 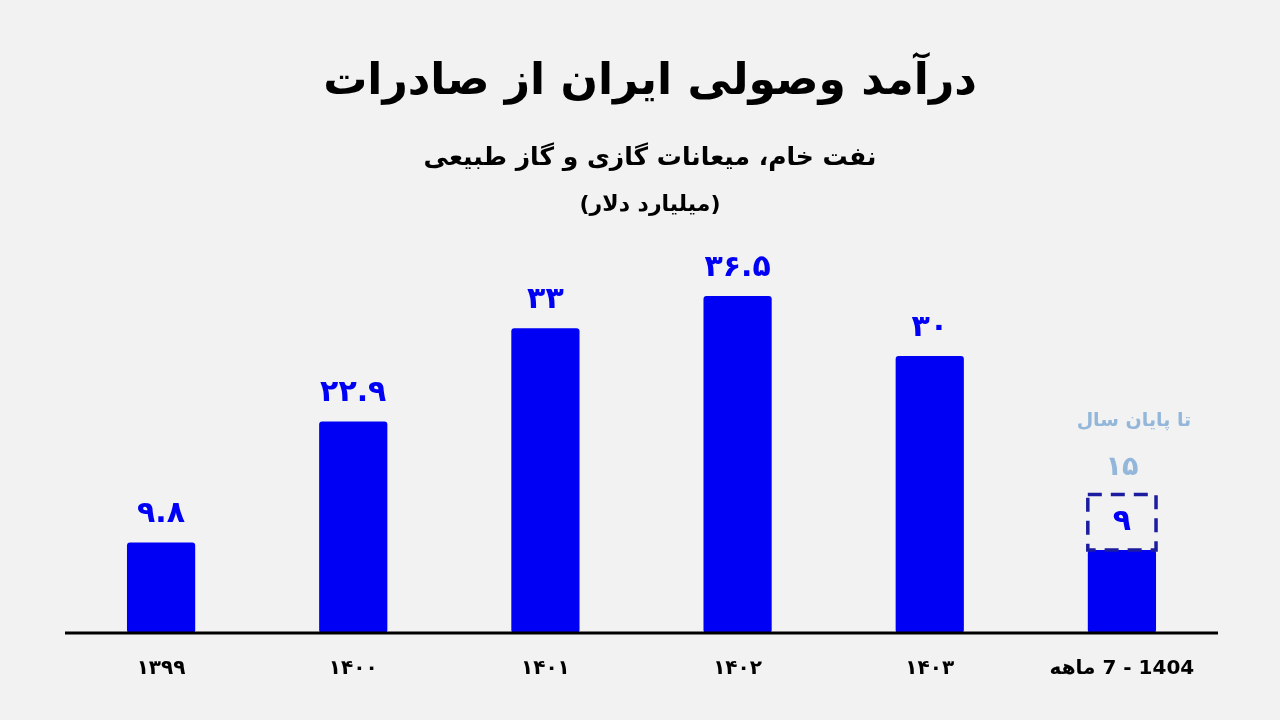 What do you see at coordinates (650, 204) in the screenshot?
I see `ylabel: (میلیارد دلار)` at bounding box center [650, 204].